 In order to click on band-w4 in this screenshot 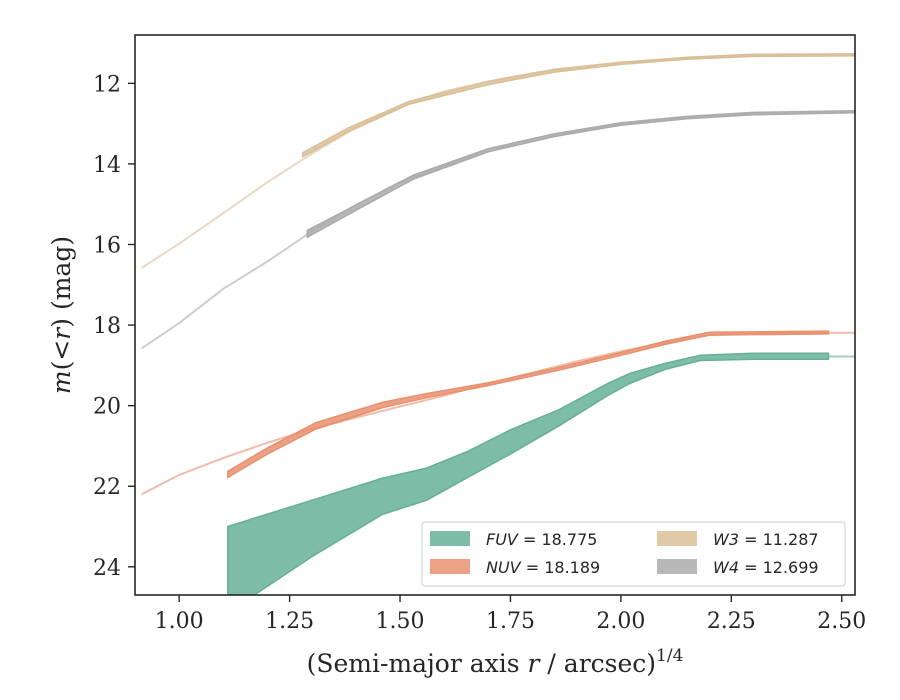, I will do `click(580, 174)`.